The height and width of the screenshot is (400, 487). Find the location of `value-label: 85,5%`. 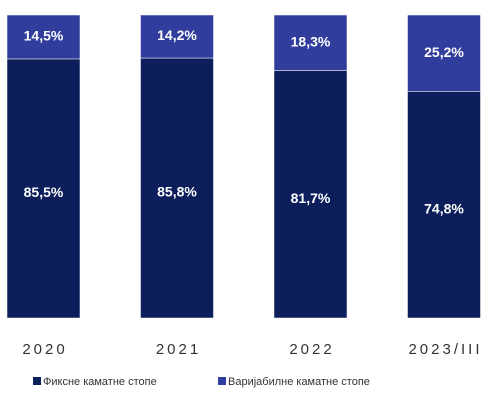

value-label: 85,5% is located at coordinates (44, 192).